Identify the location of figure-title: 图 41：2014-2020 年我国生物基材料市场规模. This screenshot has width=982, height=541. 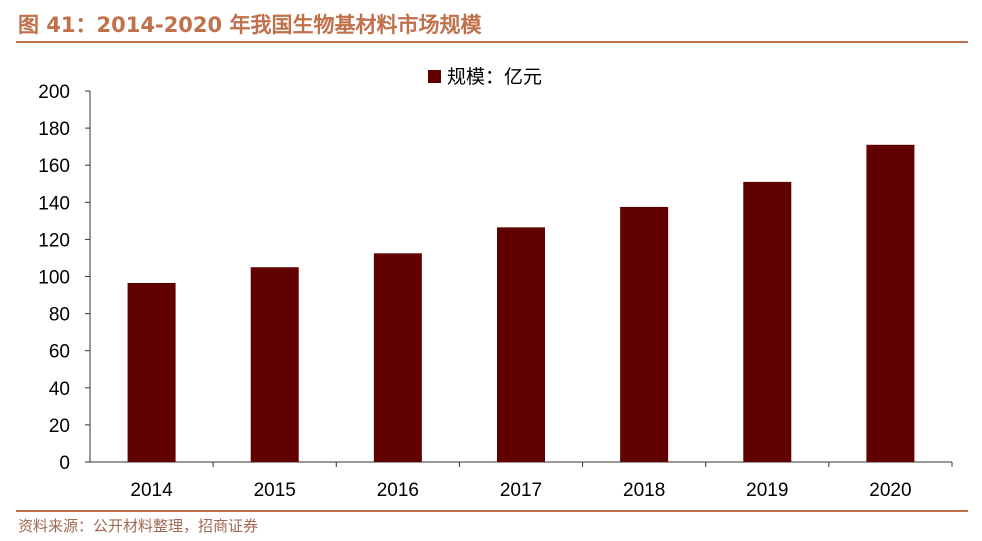
(250, 25).